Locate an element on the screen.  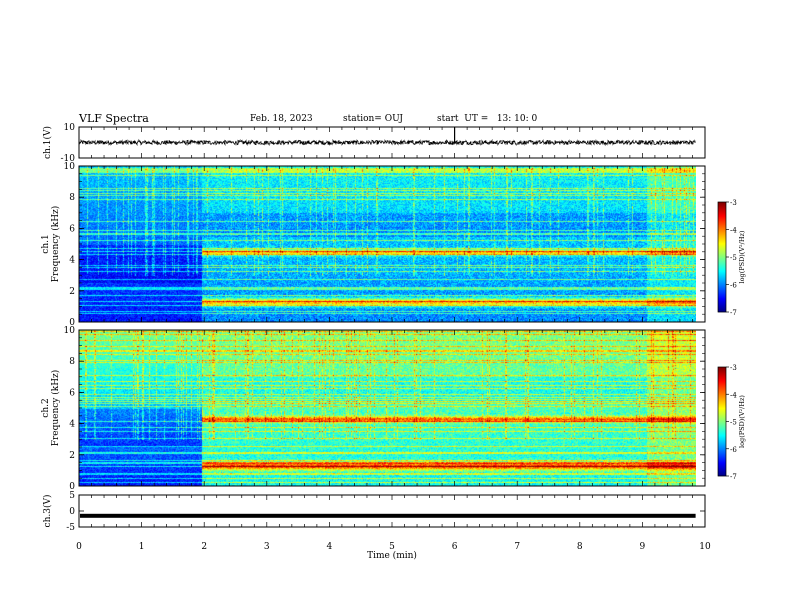
ch2spec-colorbar-tick-label: -5 is located at coordinates (733, 423).